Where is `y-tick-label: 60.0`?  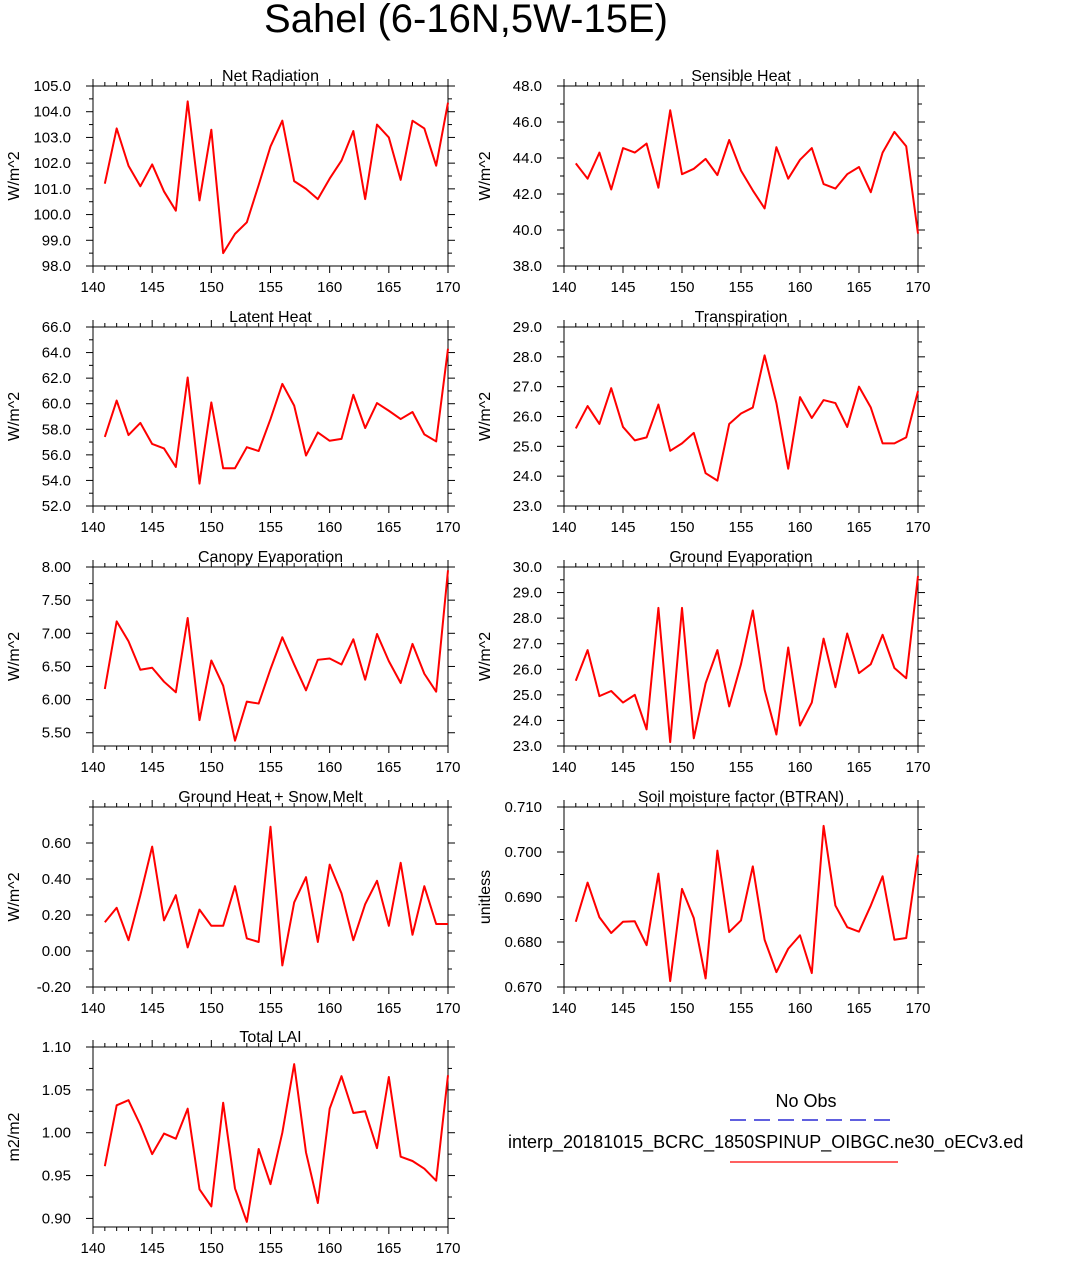
y-tick-label: 60.0 is located at coordinates (56, 404).